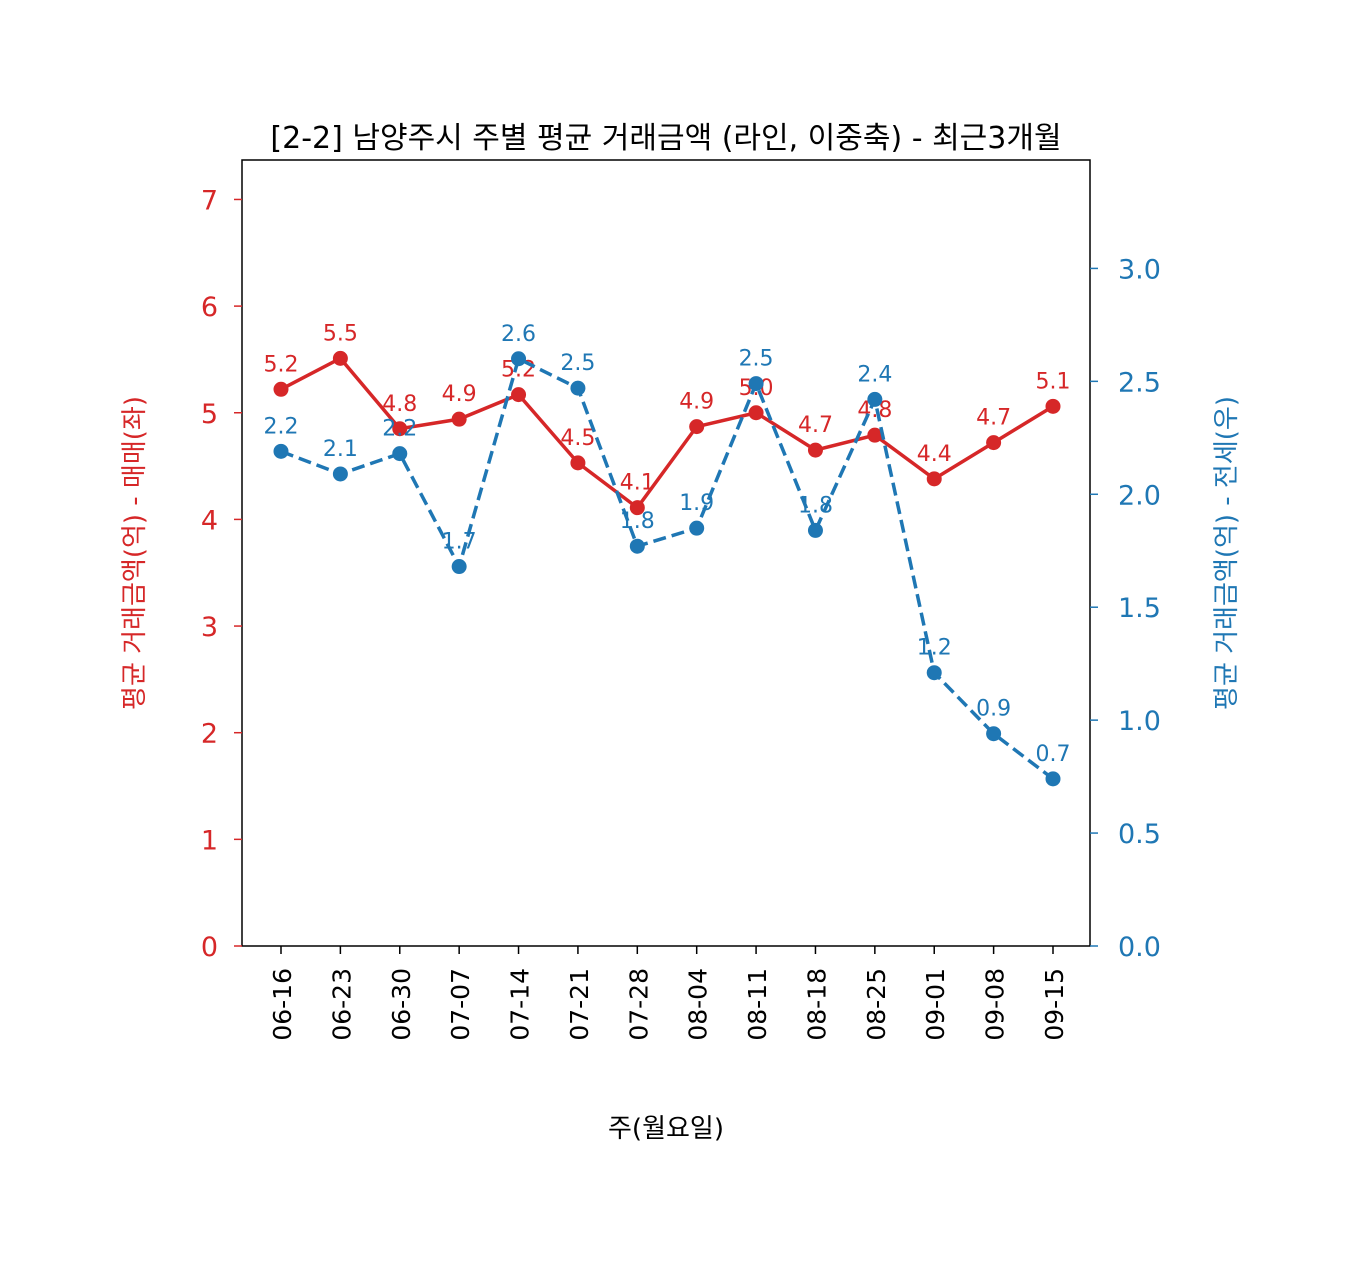 The height and width of the screenshot is (1261, 1361). Describe the element at coordinates (401, 1004) in the screenshot. I see `x-tick-label: 06-30` at that location.